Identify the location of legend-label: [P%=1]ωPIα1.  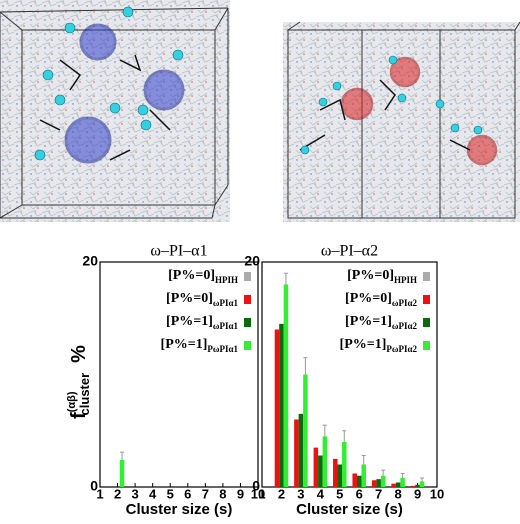
(202, 322).